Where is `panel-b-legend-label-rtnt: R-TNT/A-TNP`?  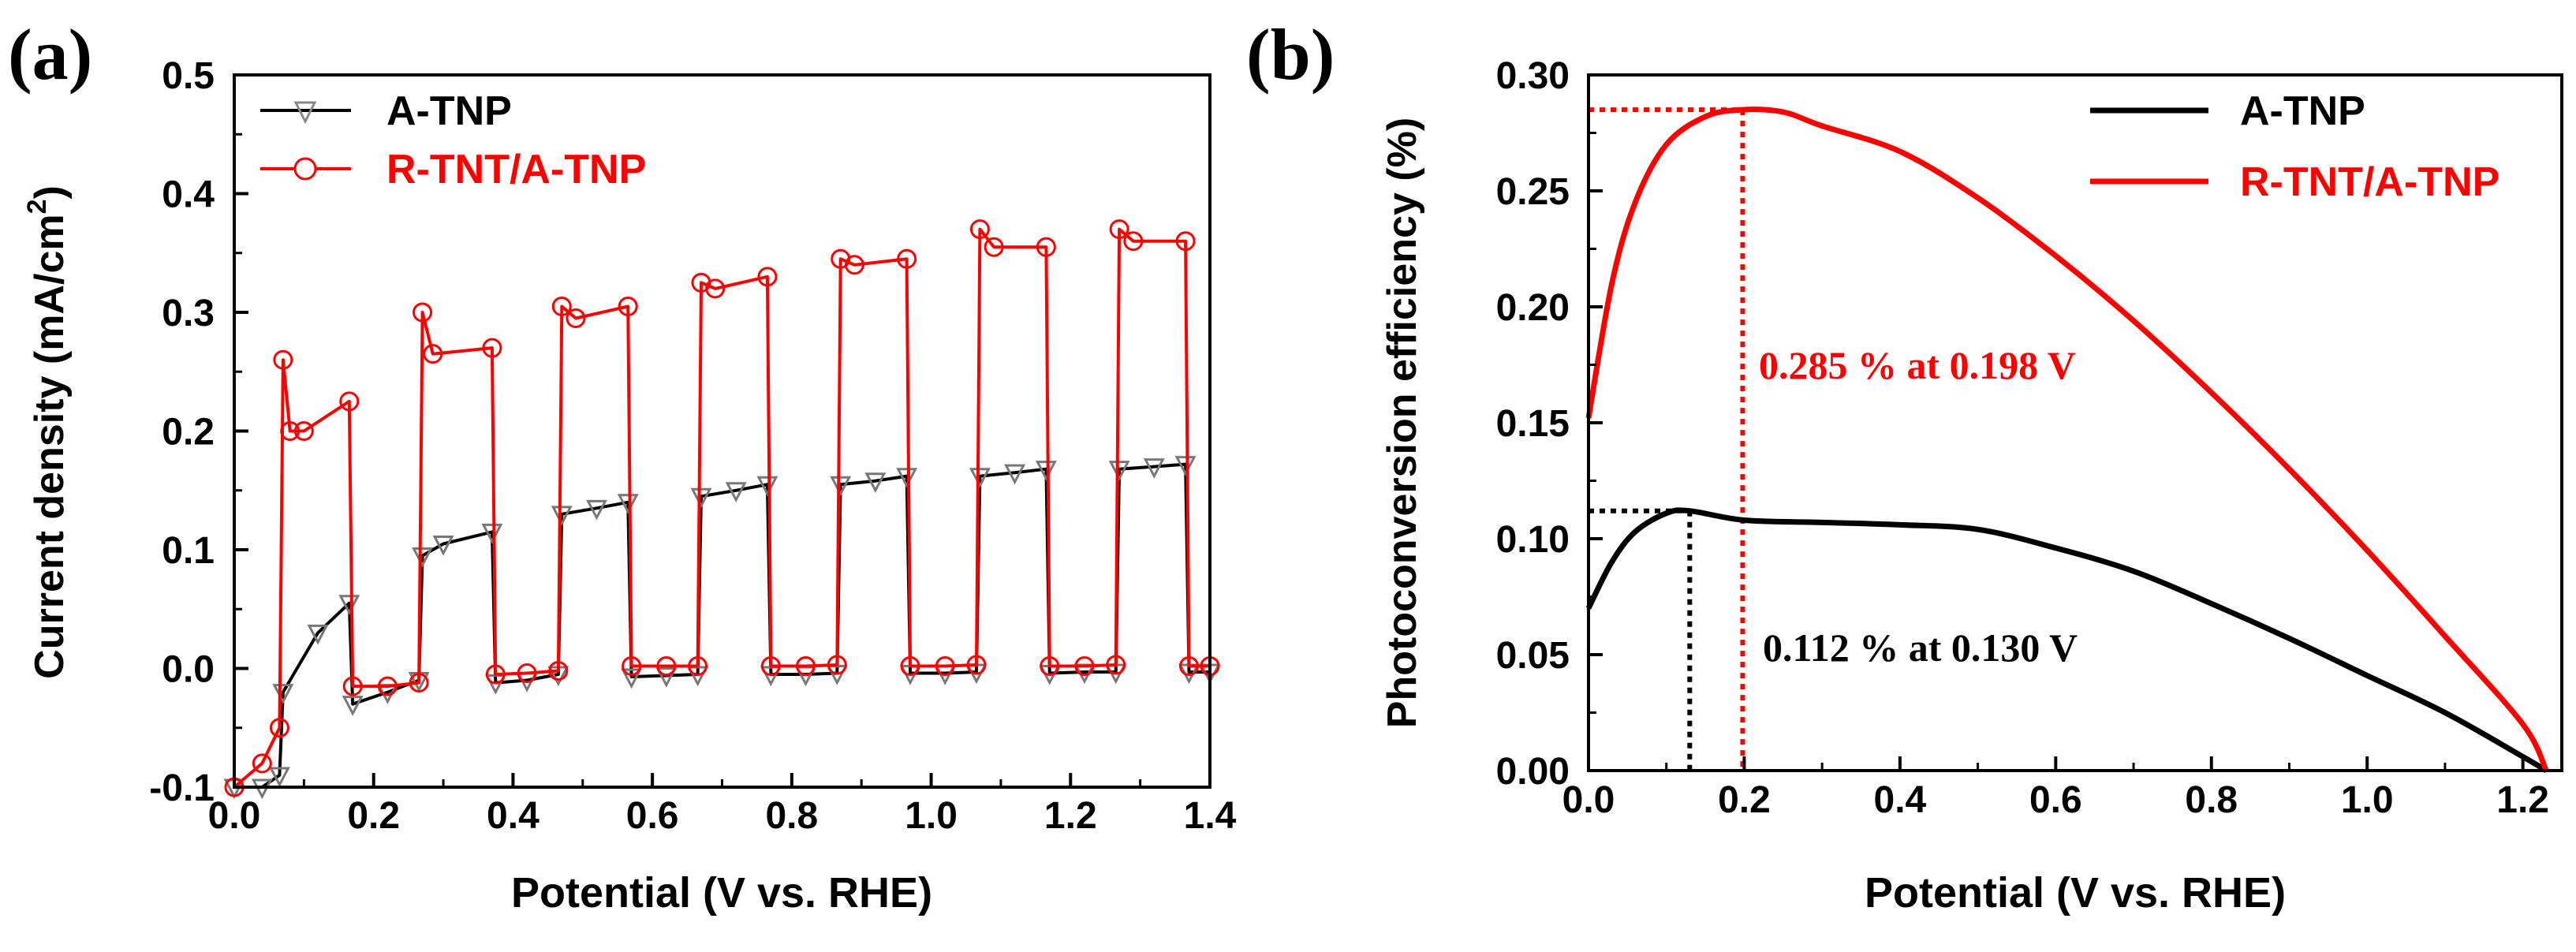 panel-b-legend-label-rtnt: R-TNT/A-TNP is located at coordinates (2369, 182).